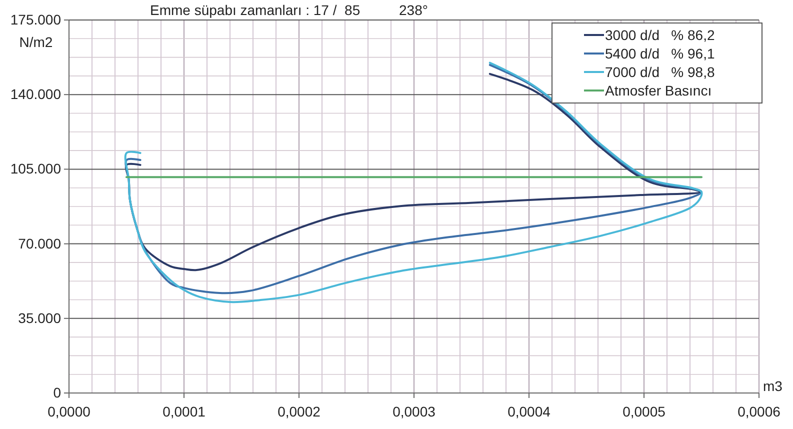  I want to click on x-tick-label: 0,0002, so click(299, 411).